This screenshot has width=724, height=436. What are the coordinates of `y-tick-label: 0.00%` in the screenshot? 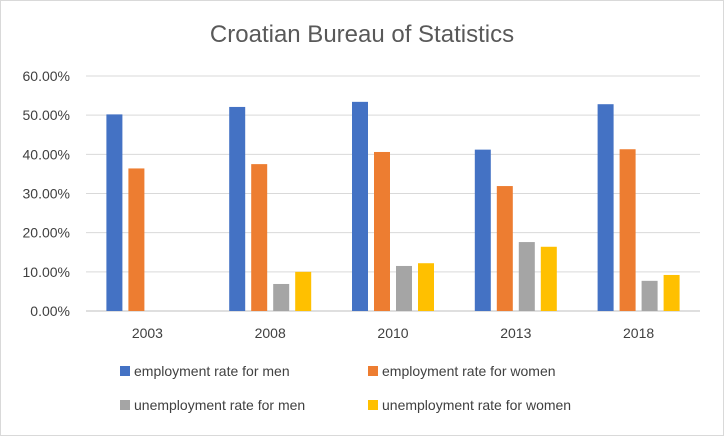 It's located at (50, 311).